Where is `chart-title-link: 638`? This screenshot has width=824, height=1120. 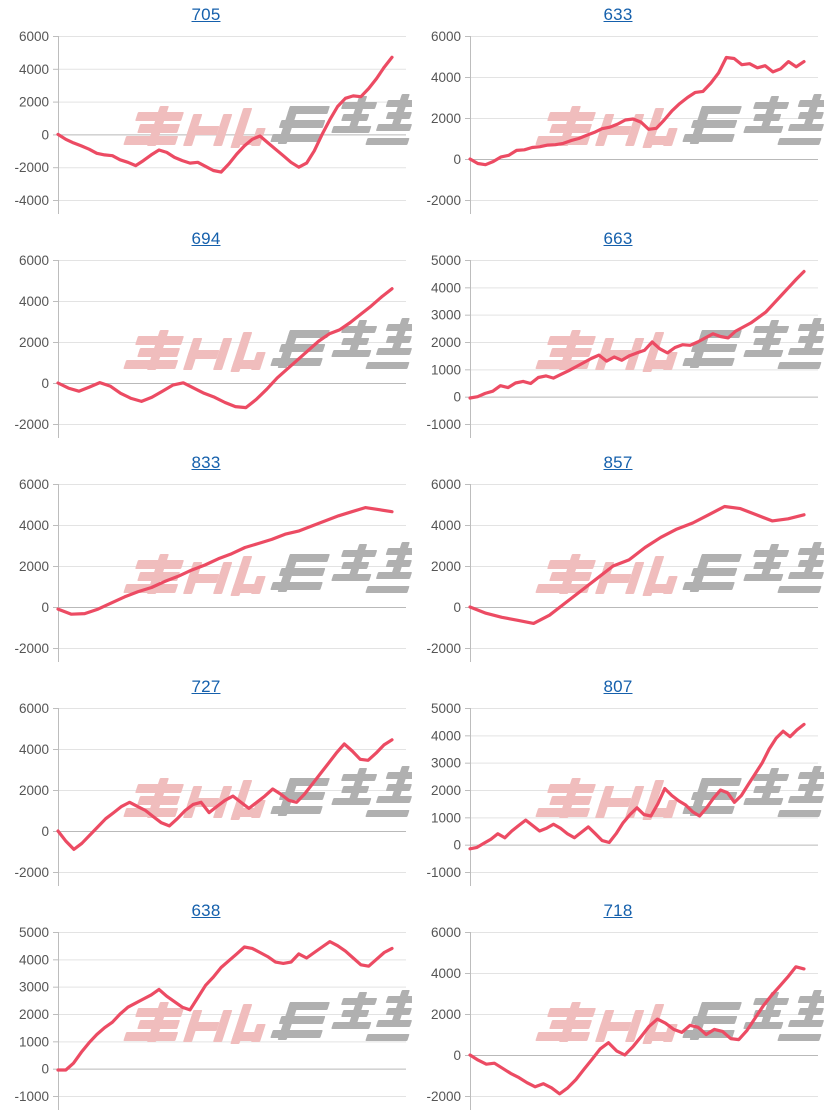 chart-title-link: 638 is located at coordinates (206, 910).